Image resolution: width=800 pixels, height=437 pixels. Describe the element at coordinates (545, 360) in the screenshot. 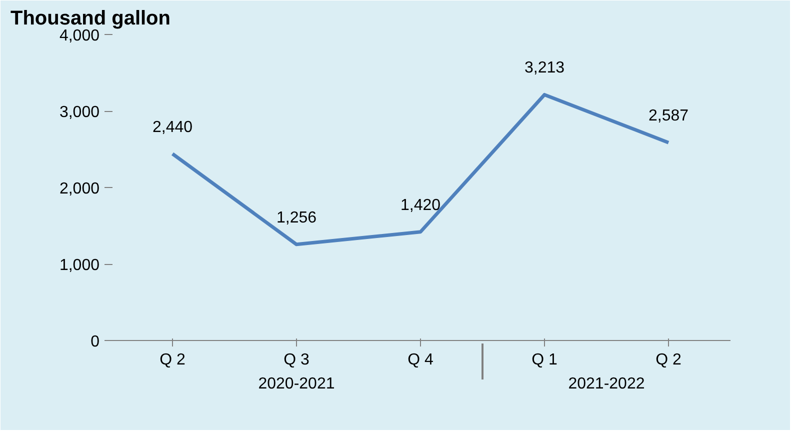

I see `x-tick-label: Q 1` at that location.